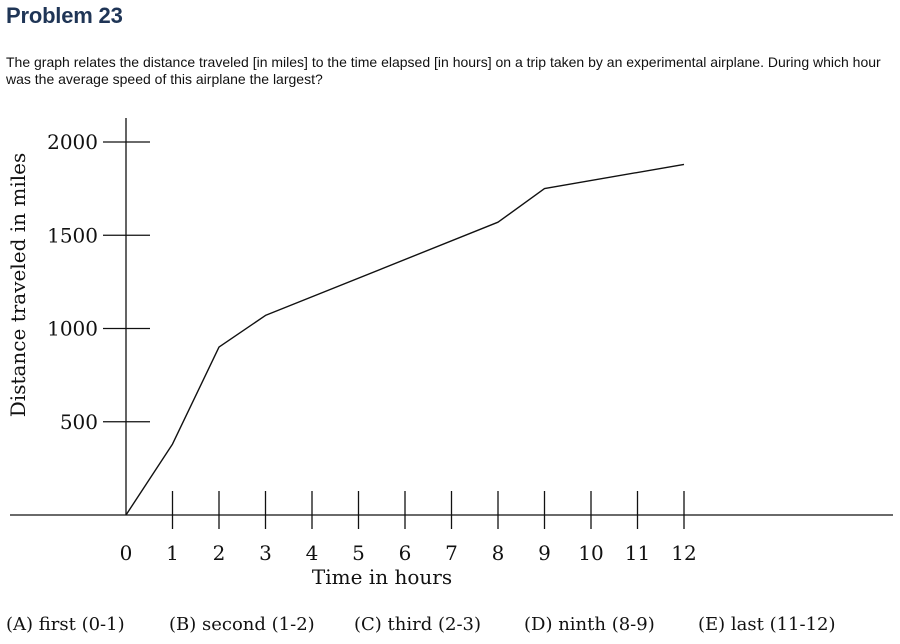  What do you see at coordinates (126, 553) in the screenshot?
I see `x-tick-label: 0` at bounding box center [126, 553].